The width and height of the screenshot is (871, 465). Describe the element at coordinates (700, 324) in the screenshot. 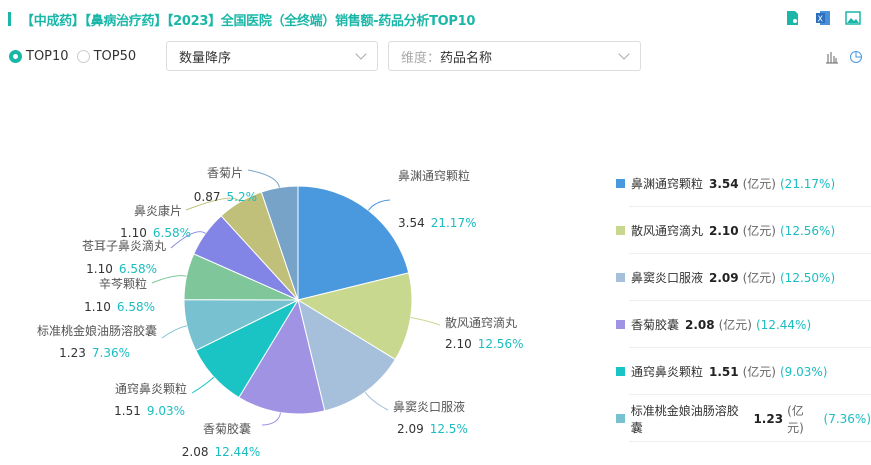

I see `legend-value: 2.08` at that location.